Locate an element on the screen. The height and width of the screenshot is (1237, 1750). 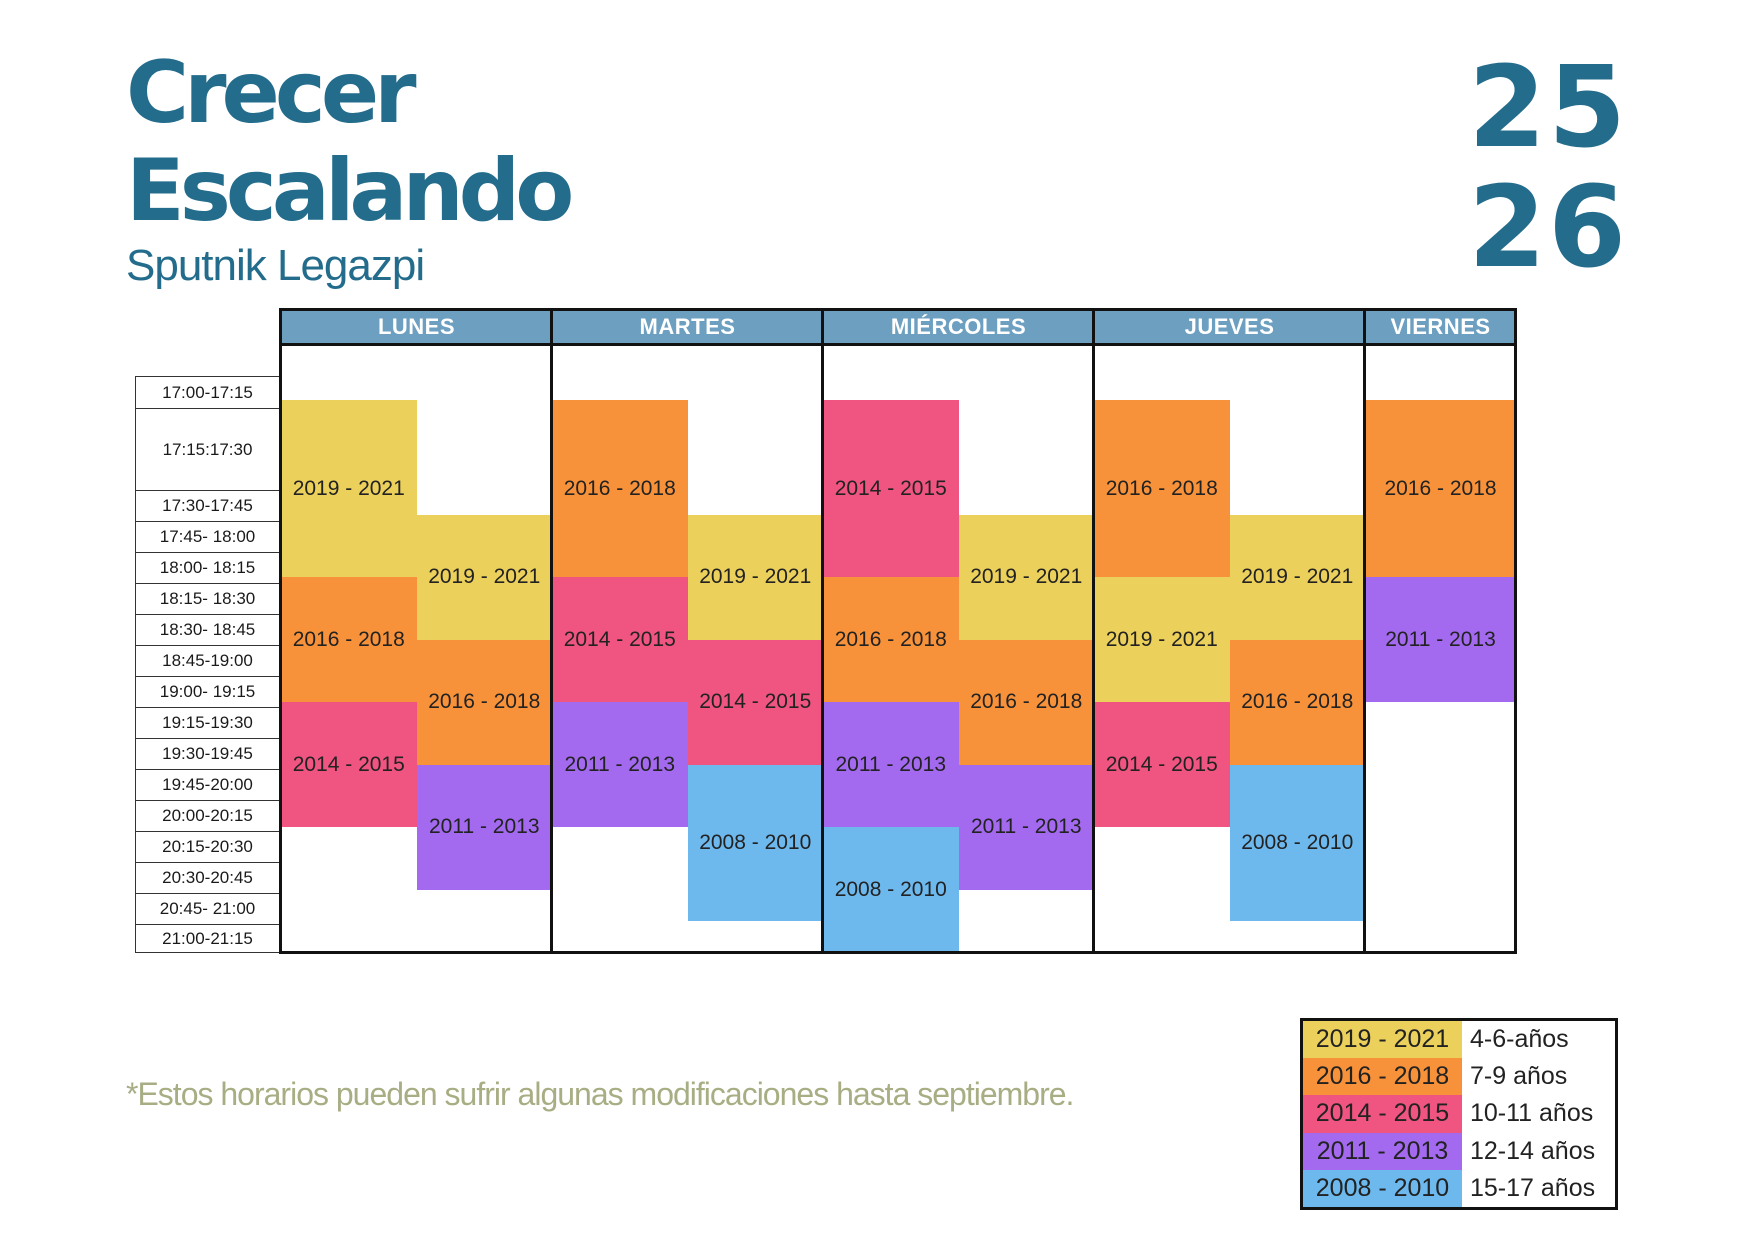
legend-row: 2014 - 2015 10-11 años is located at coordinates (1459, 1114).